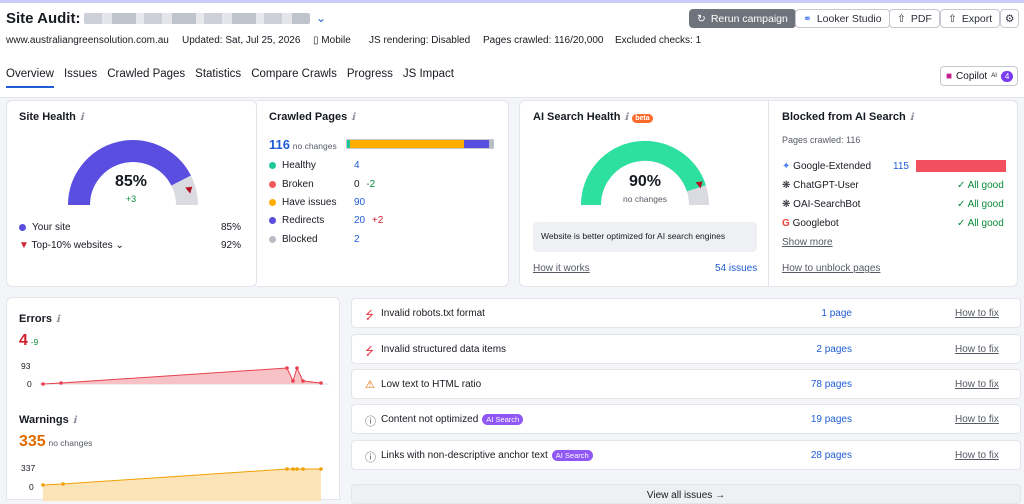 Image resolution: width=1024 pixels, height=504 pixels. What do you see at coordinates (807, 18) in the screenshot?
I see `looker-studio-icon: ⚭` at bounding box center [807, 18].